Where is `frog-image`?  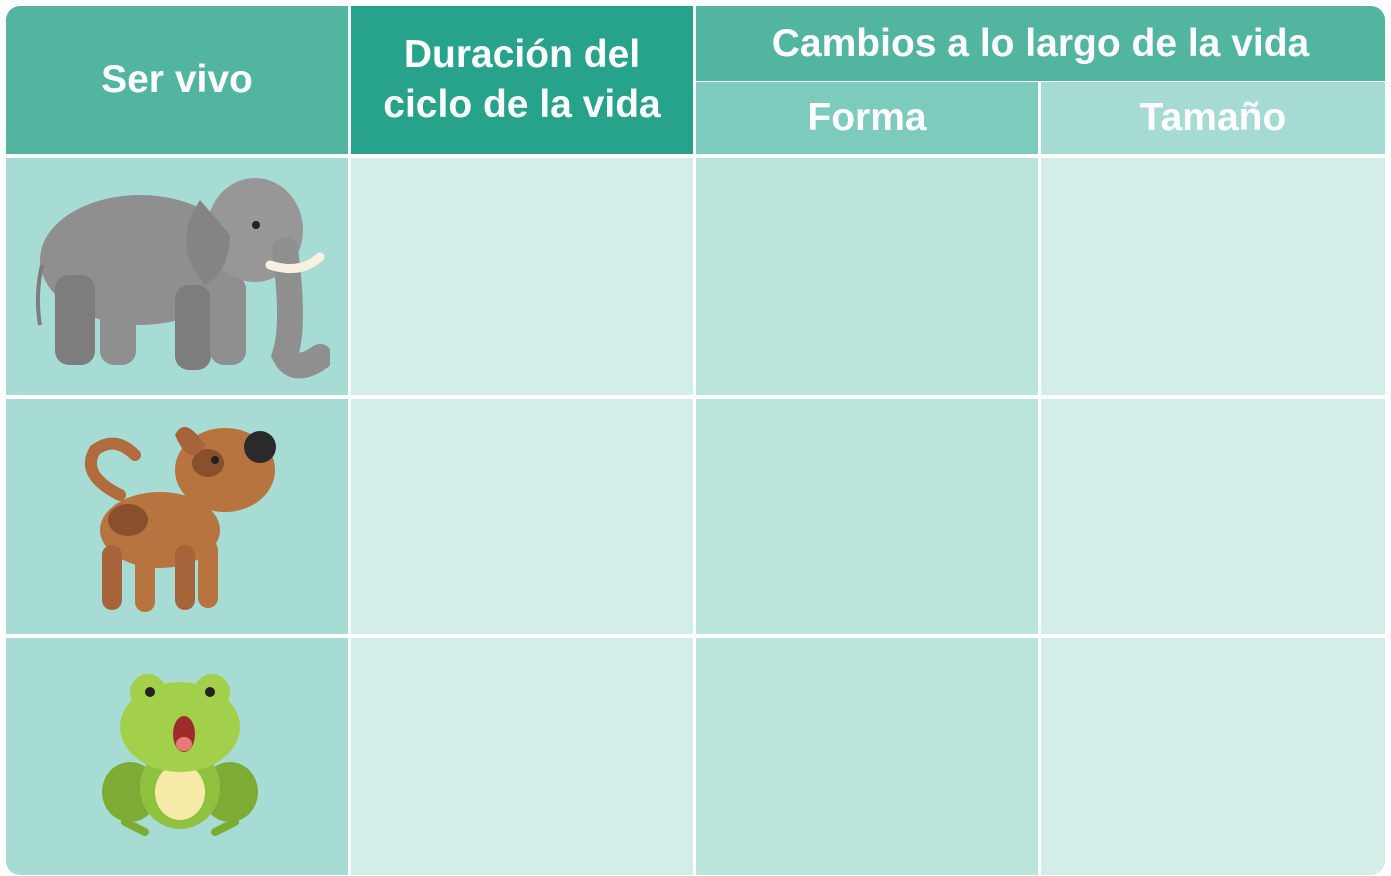
frog-image is located at coordinates (180, 755).